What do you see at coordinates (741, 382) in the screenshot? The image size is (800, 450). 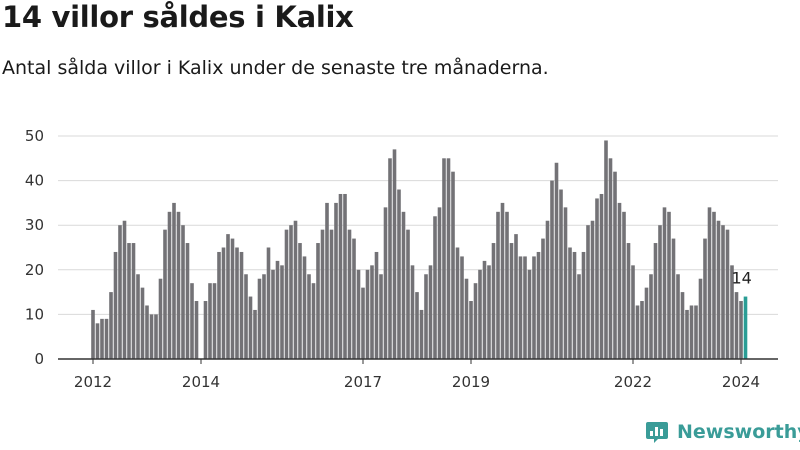 I see `x-tick-label: 2024` at bounding box center [741, 382].